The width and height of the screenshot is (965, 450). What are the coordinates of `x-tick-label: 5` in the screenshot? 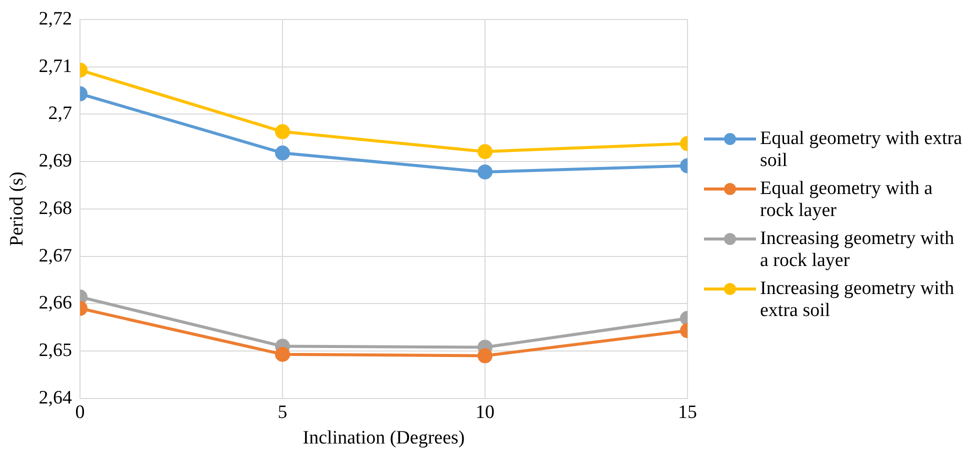 It's located at (283, 412).